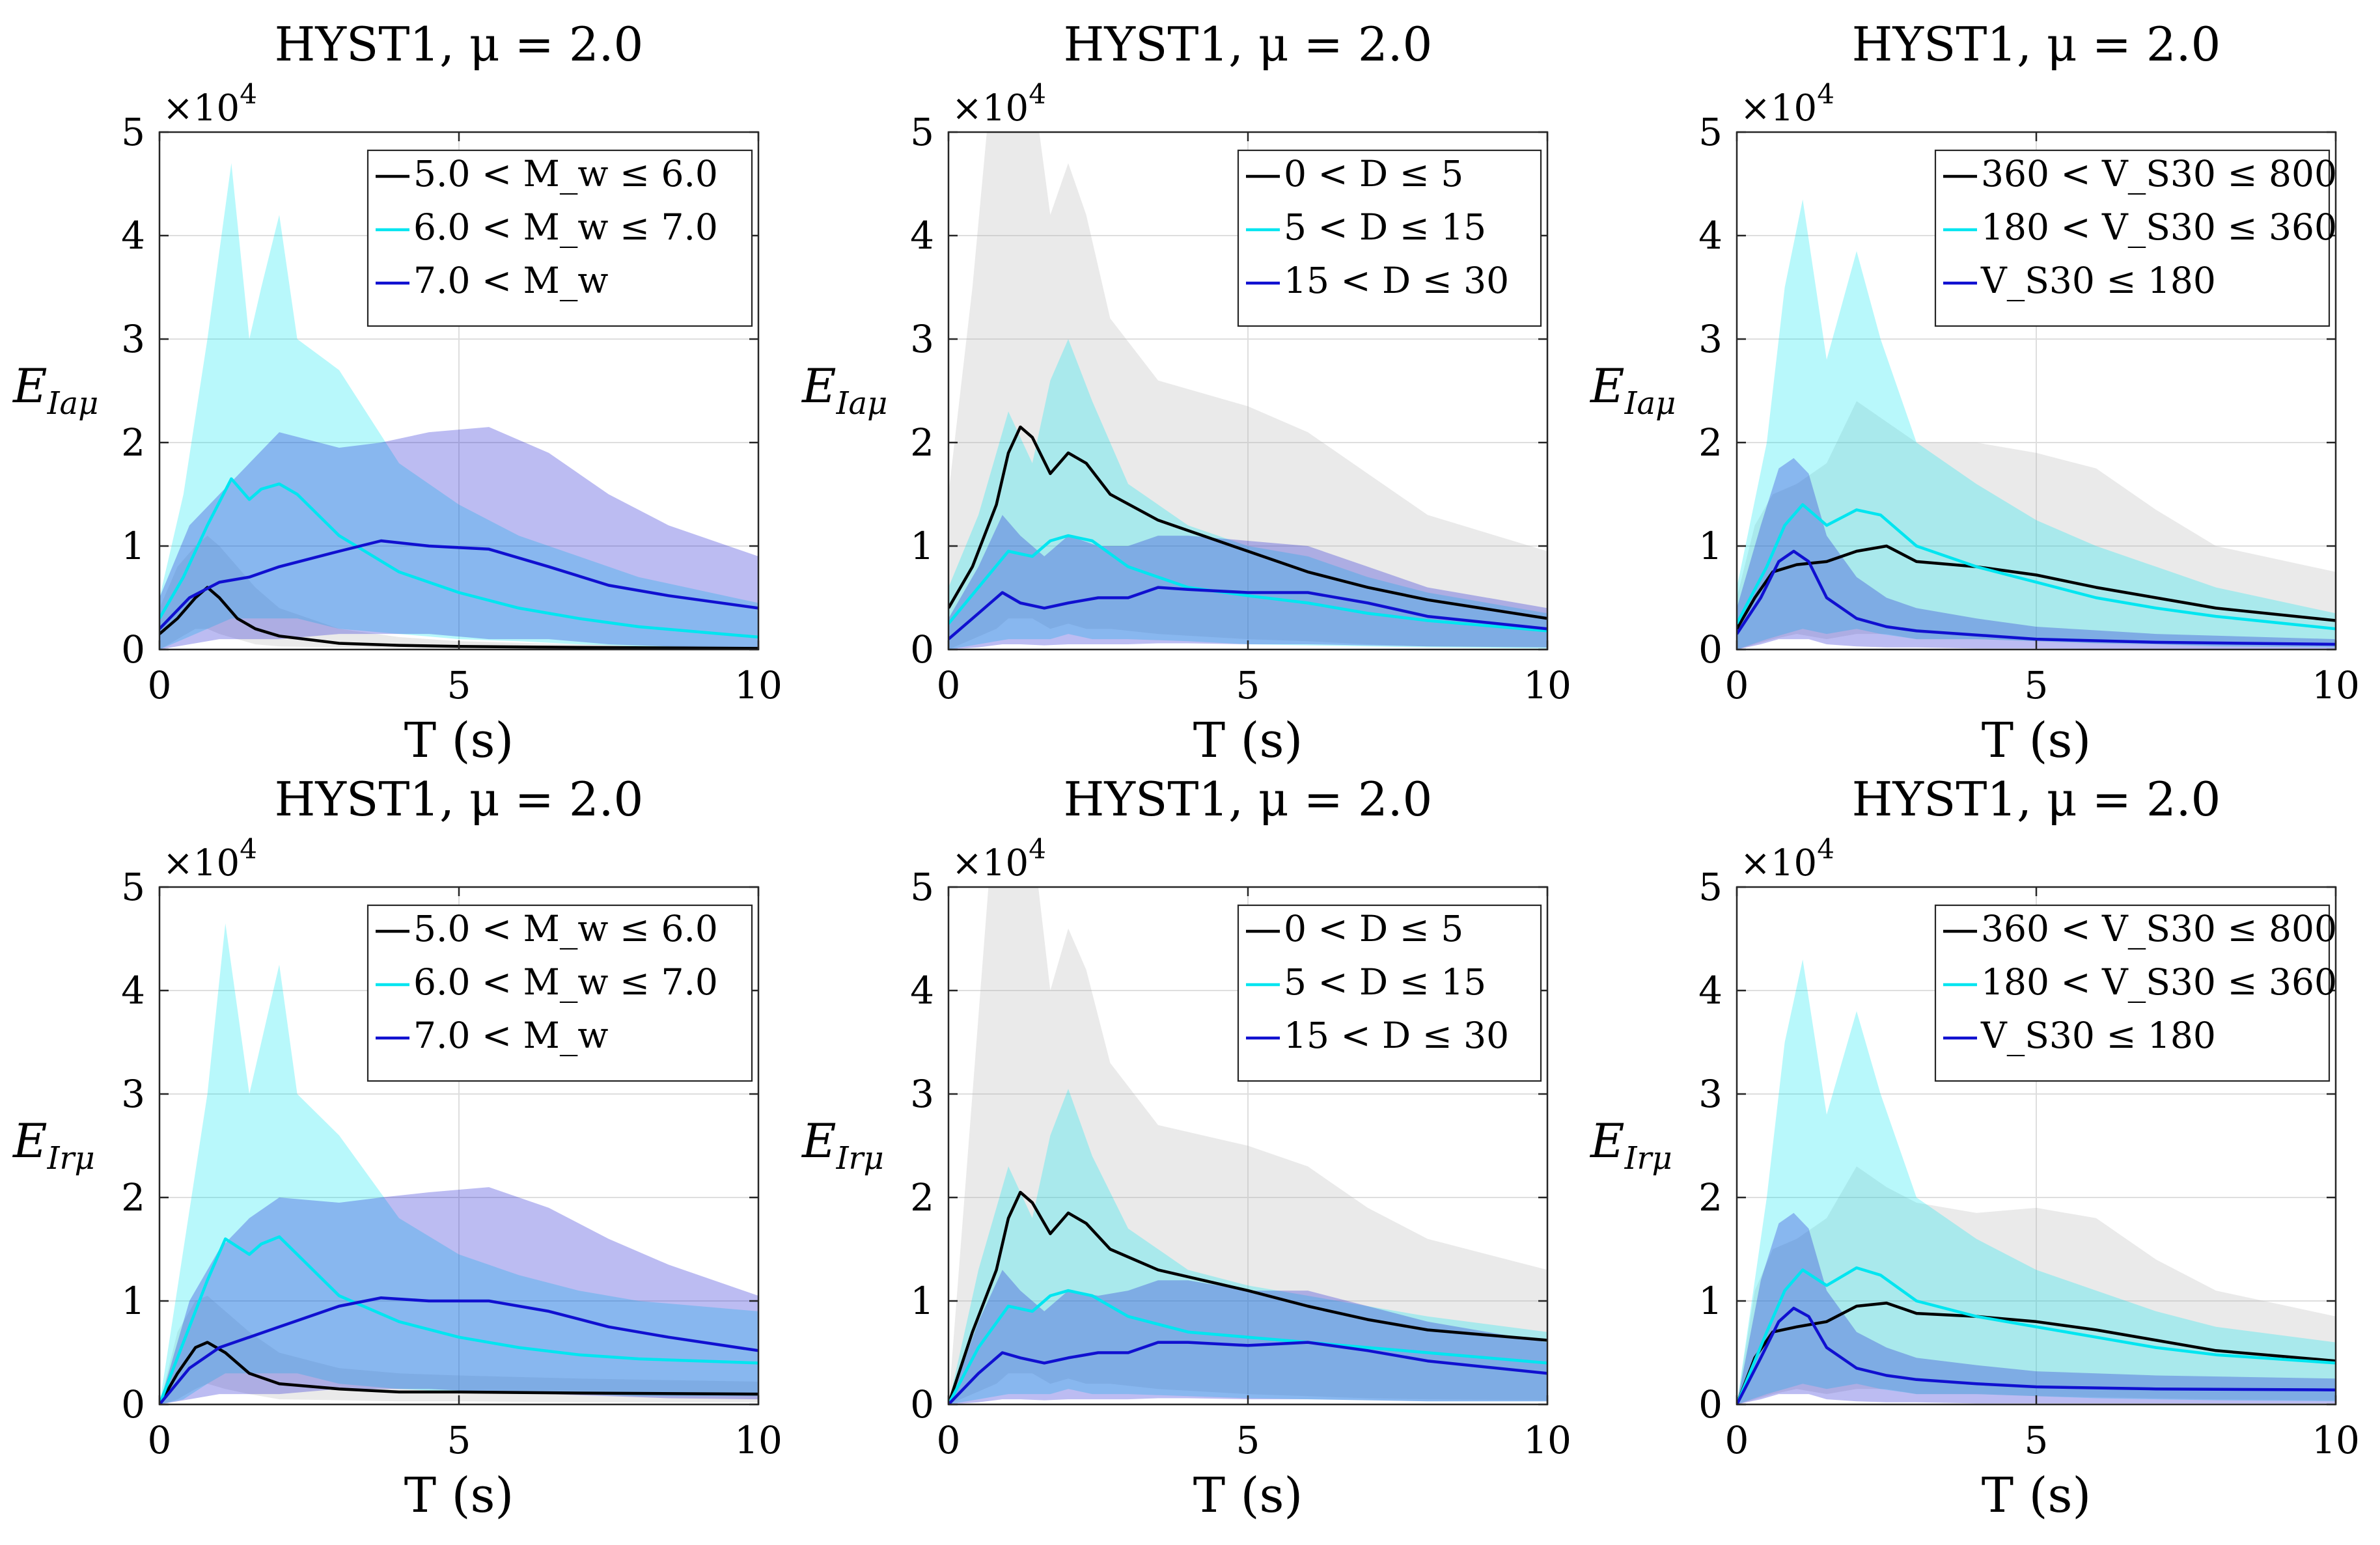 The height and width of the screenshot is (1545, 2380). What do you see at coordinates (566, 929) in the screenshot?
I see `legend-label: 5.0 < M_w ≤ 6.0` at bounding box center [566, 929].